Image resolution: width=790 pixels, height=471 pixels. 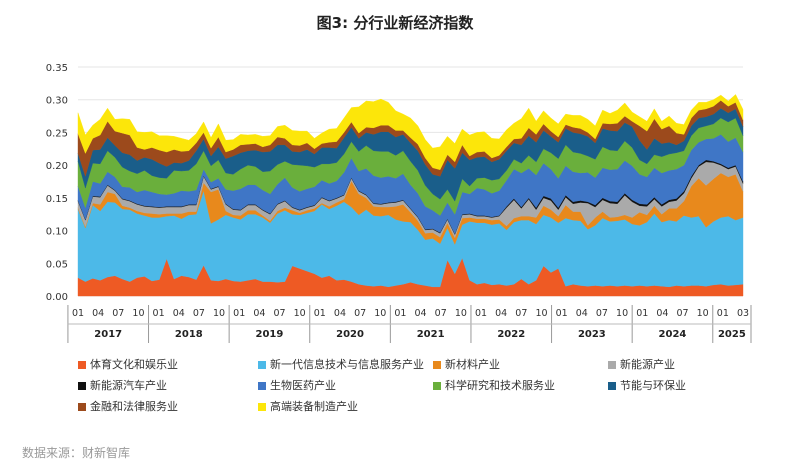 I want to click on legend-item: 科学研究和技术服务业, so click(x=494, y=385).